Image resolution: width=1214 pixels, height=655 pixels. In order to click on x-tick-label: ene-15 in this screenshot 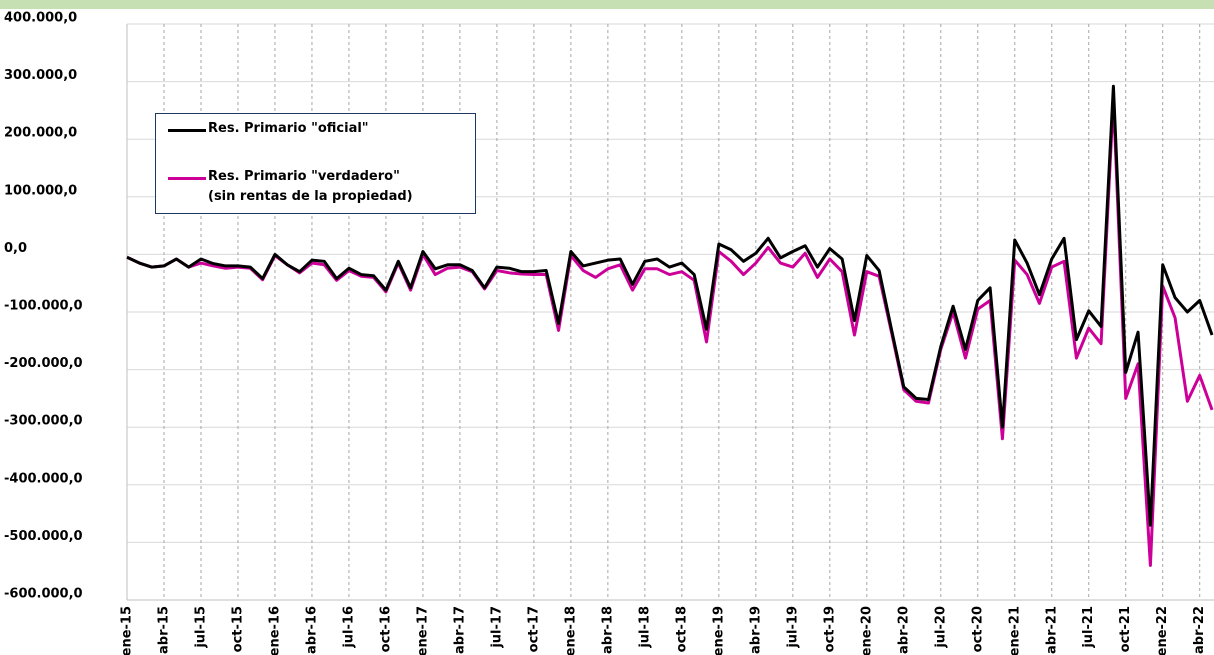, I will do `click(127, 630)`.